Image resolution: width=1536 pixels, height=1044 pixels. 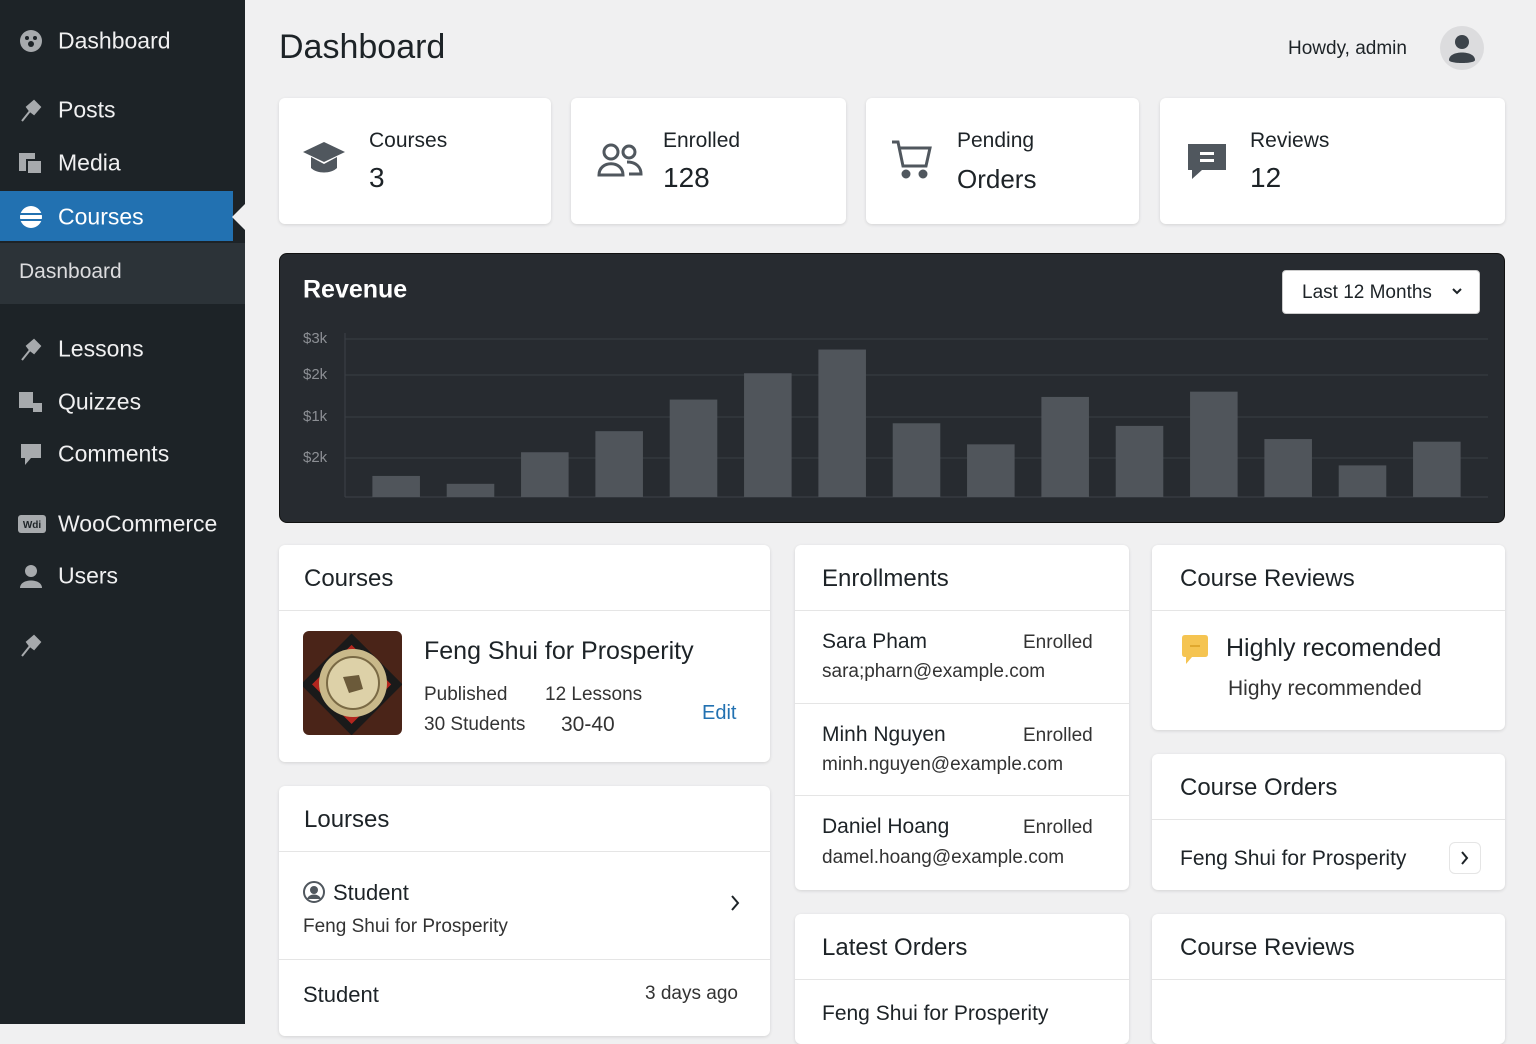 I want to click on enrollee-email: sara;pharn@example.com, so click(x=934, y=671).